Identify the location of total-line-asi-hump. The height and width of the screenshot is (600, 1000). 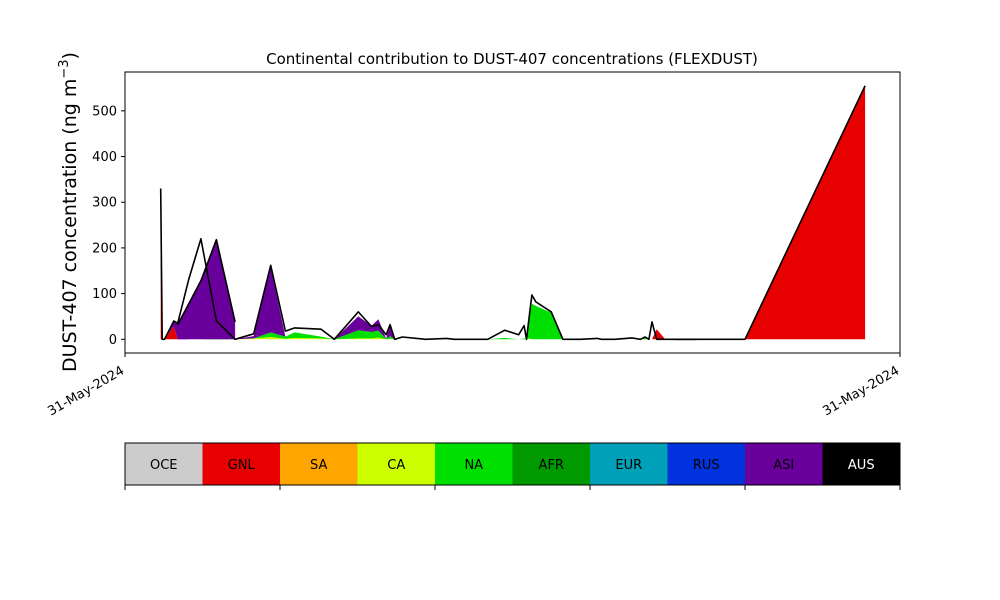
(206, 282).